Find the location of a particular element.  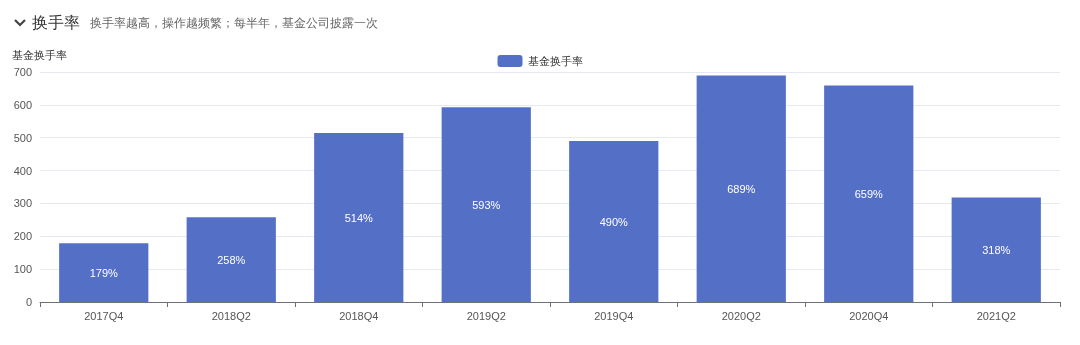

data-label: 689% is located at coordinates (741, 188).